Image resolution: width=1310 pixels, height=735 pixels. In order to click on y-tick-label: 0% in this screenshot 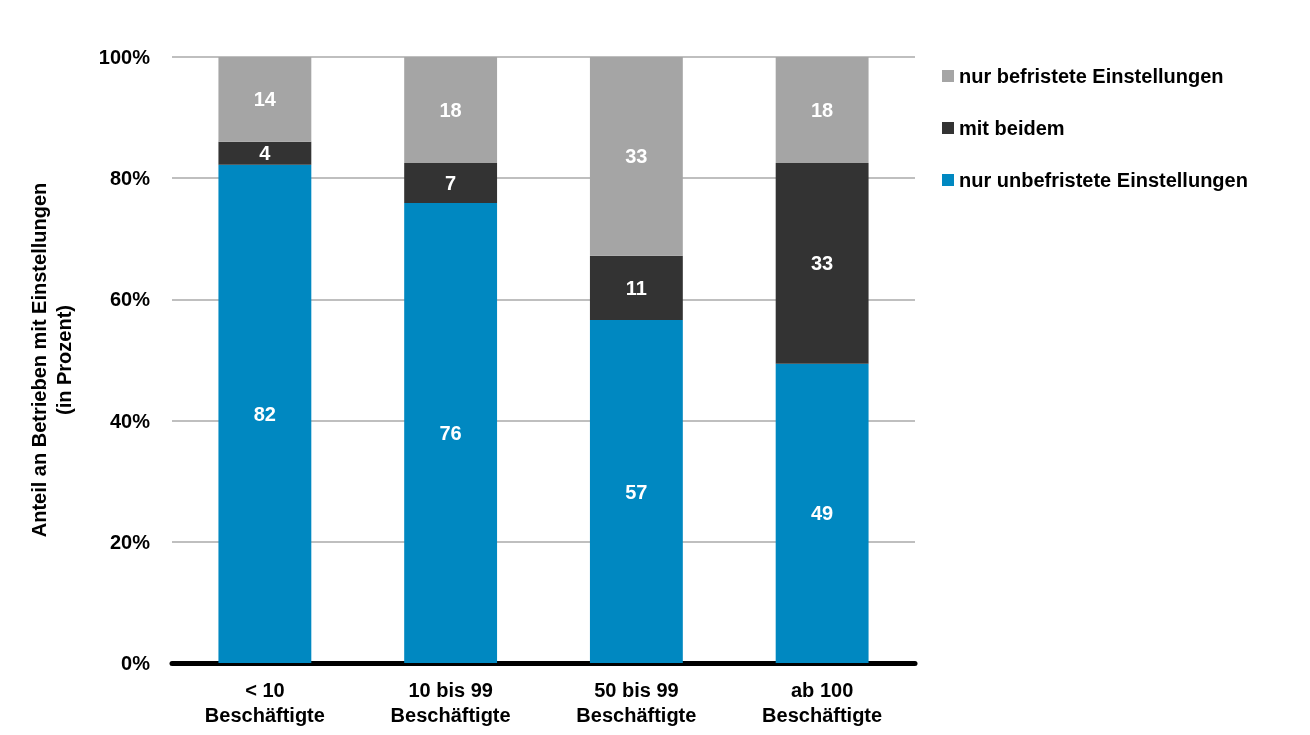, I will do `click(136, 663)`.